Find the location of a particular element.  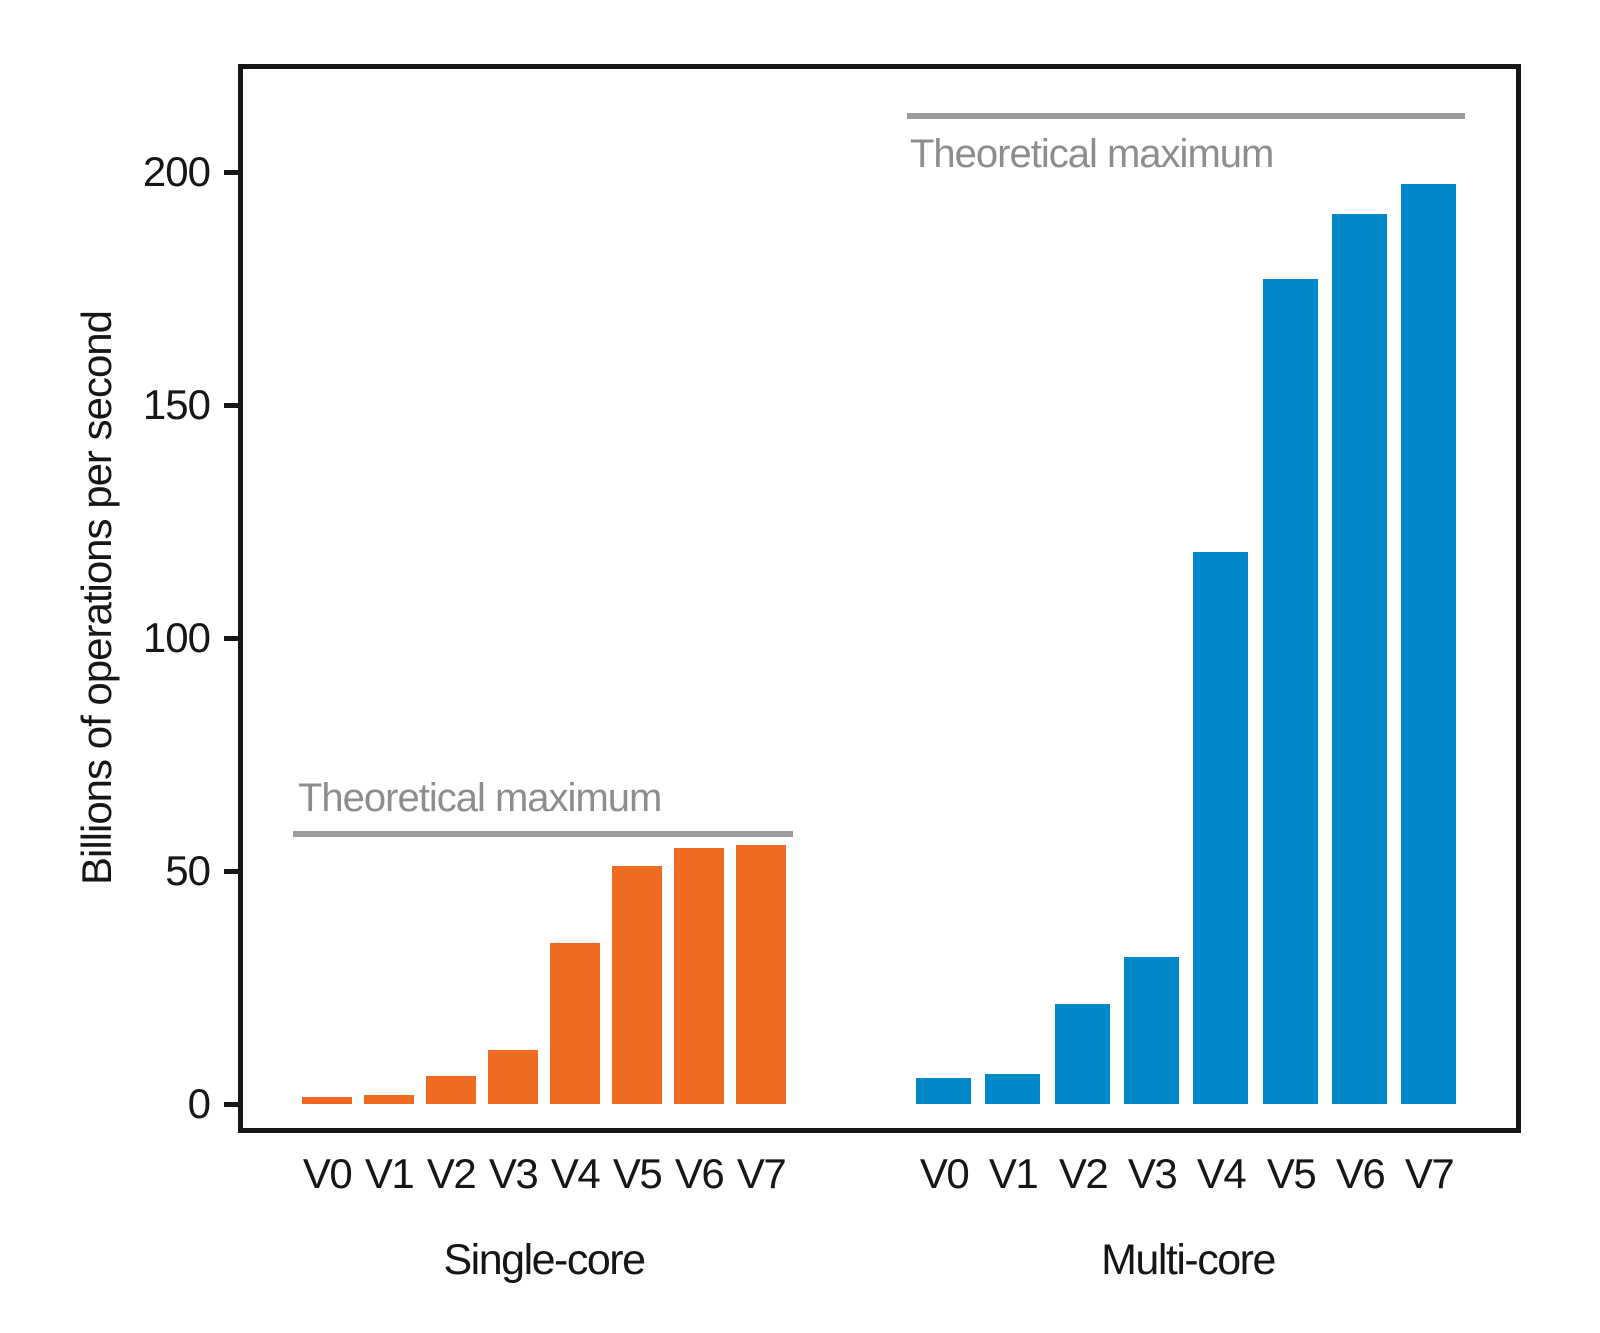

bar-multi-core-v3 is located at coordinates (1151, 1030).